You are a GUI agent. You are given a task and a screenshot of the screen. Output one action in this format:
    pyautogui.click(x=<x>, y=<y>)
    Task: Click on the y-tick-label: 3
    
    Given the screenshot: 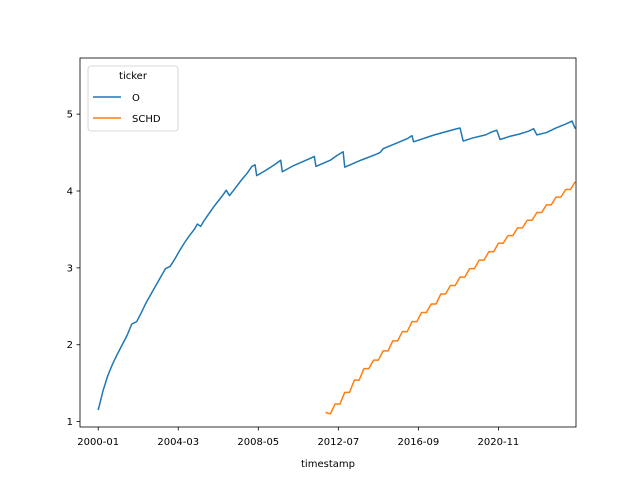 What is the action you would take?
    pyautogui.click(x=70, y=268)
    